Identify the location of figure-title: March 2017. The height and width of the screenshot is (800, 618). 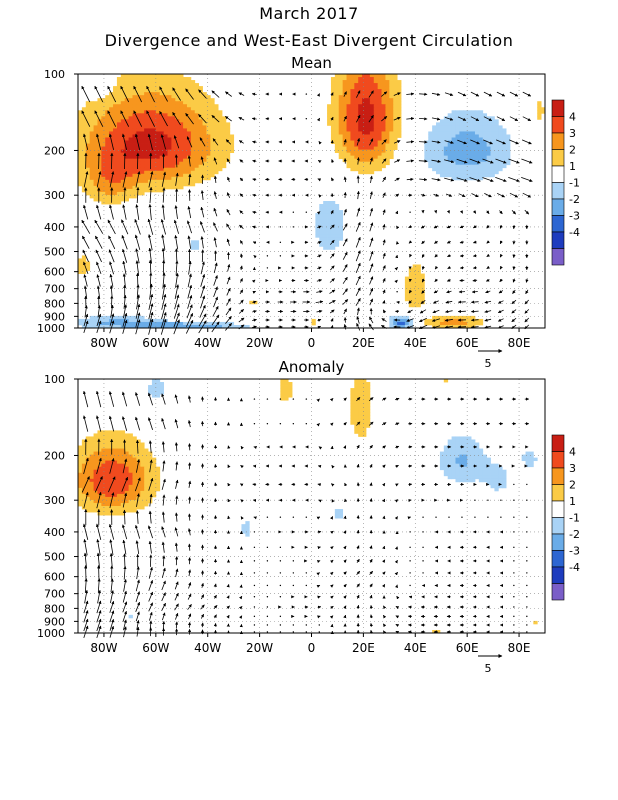
(309, 13).